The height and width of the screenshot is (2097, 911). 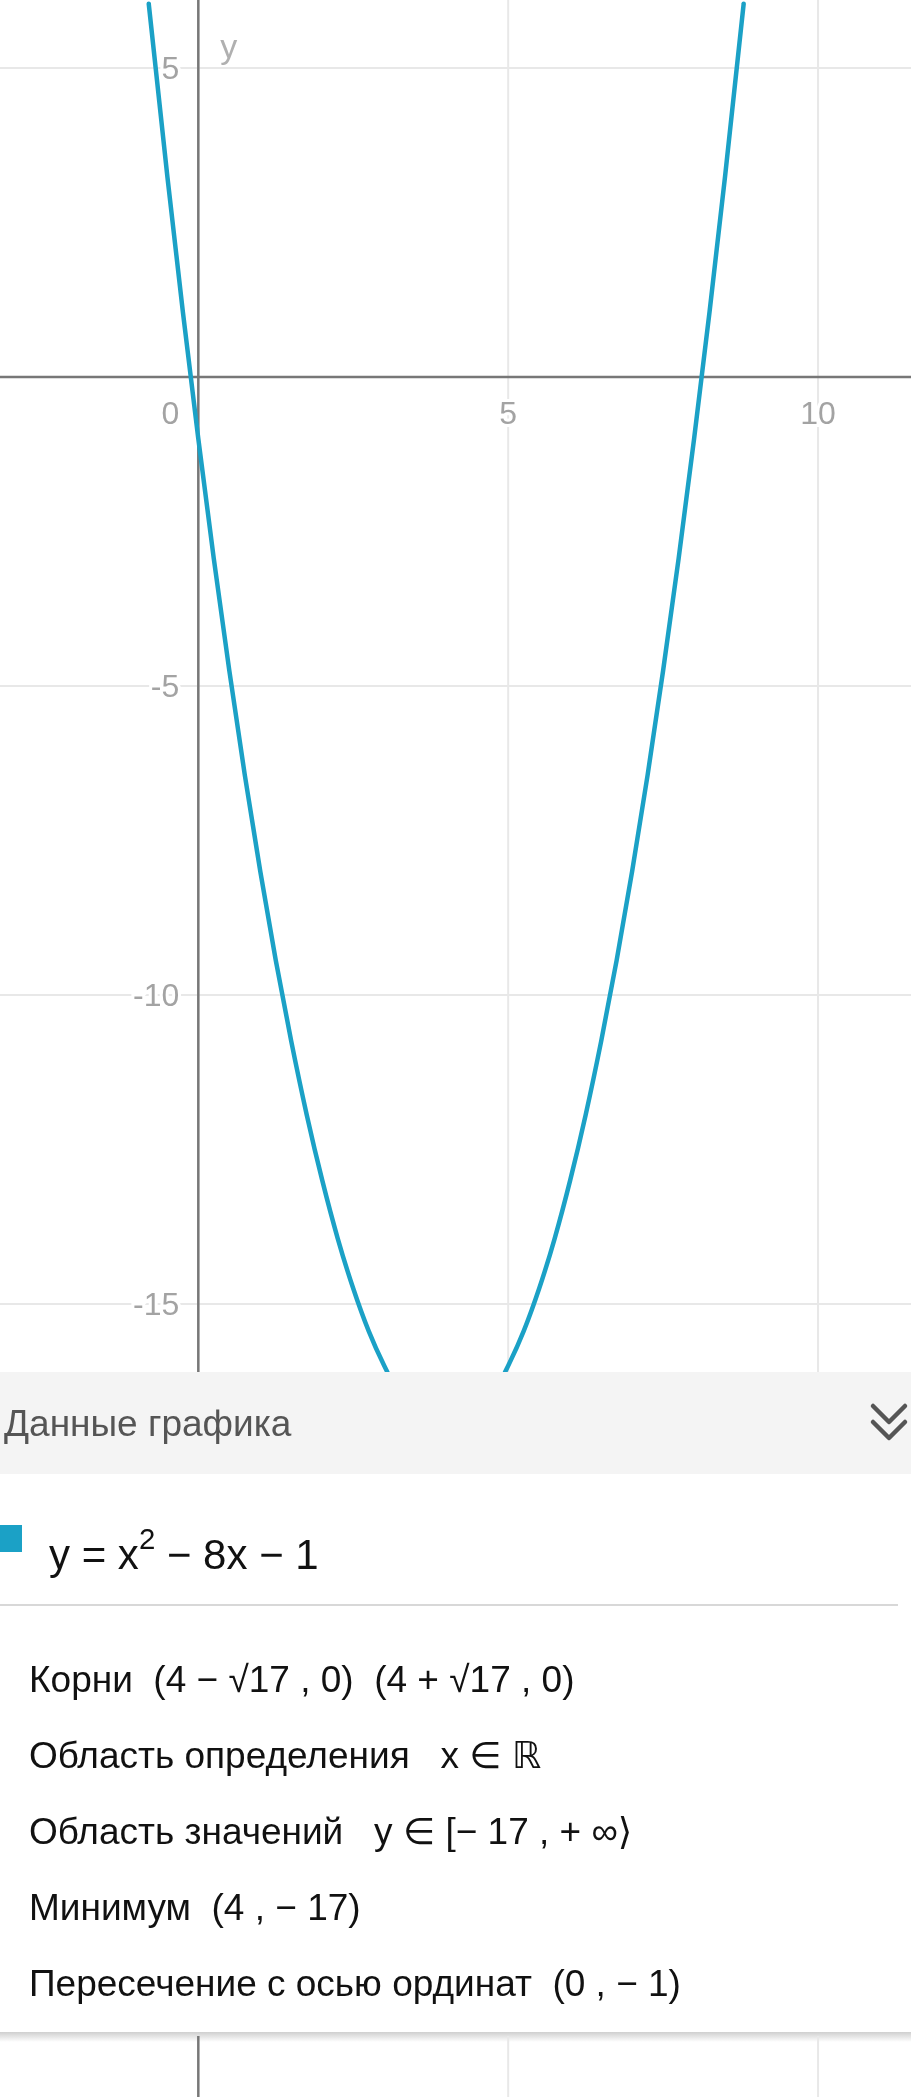 I want to click on legend-label: y = x$^{2}$ − 8x − 1, so click(x=184, y=1549).